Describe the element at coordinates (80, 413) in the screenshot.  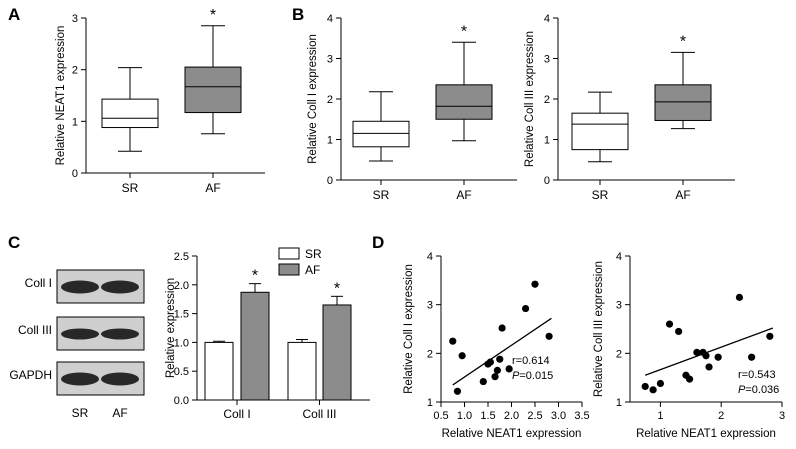
I see `blot-lane-label: SR` at that location.